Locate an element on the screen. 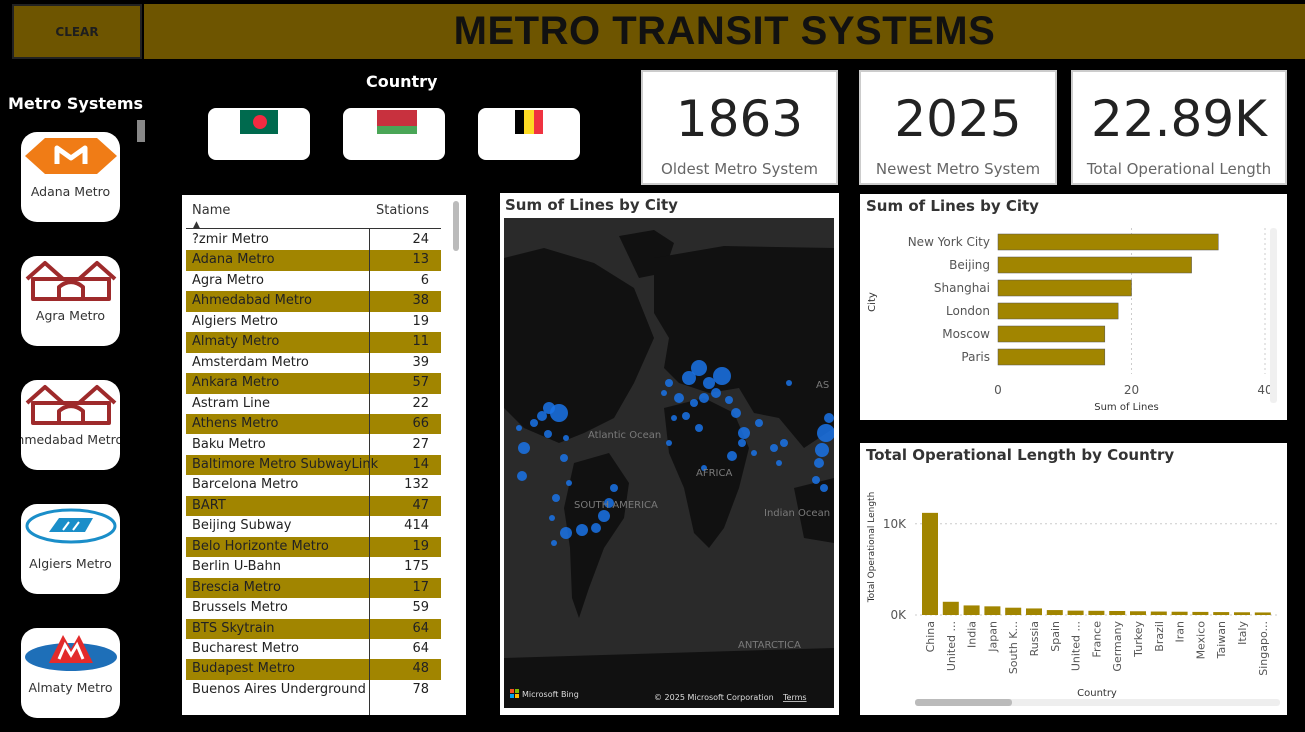  table-row: Agra Metro 6 is located at coordinates (313, 281).